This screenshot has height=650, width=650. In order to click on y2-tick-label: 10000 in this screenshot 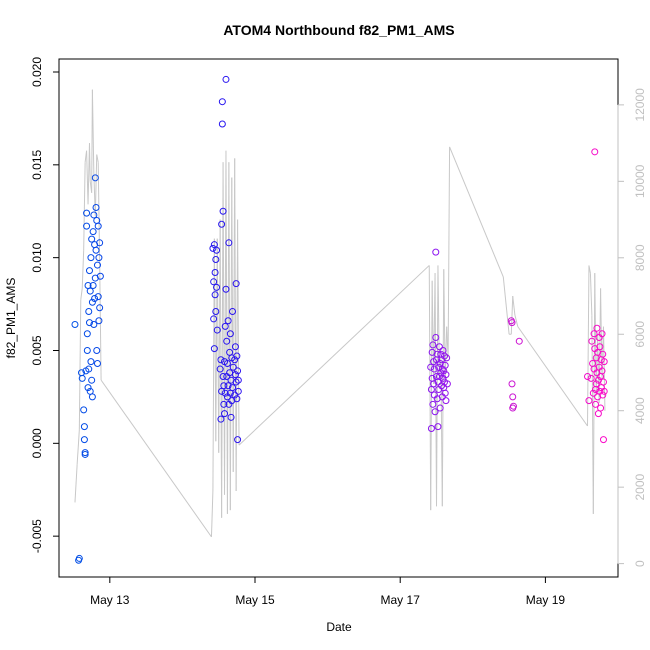, I will do `click(640, 181)`.